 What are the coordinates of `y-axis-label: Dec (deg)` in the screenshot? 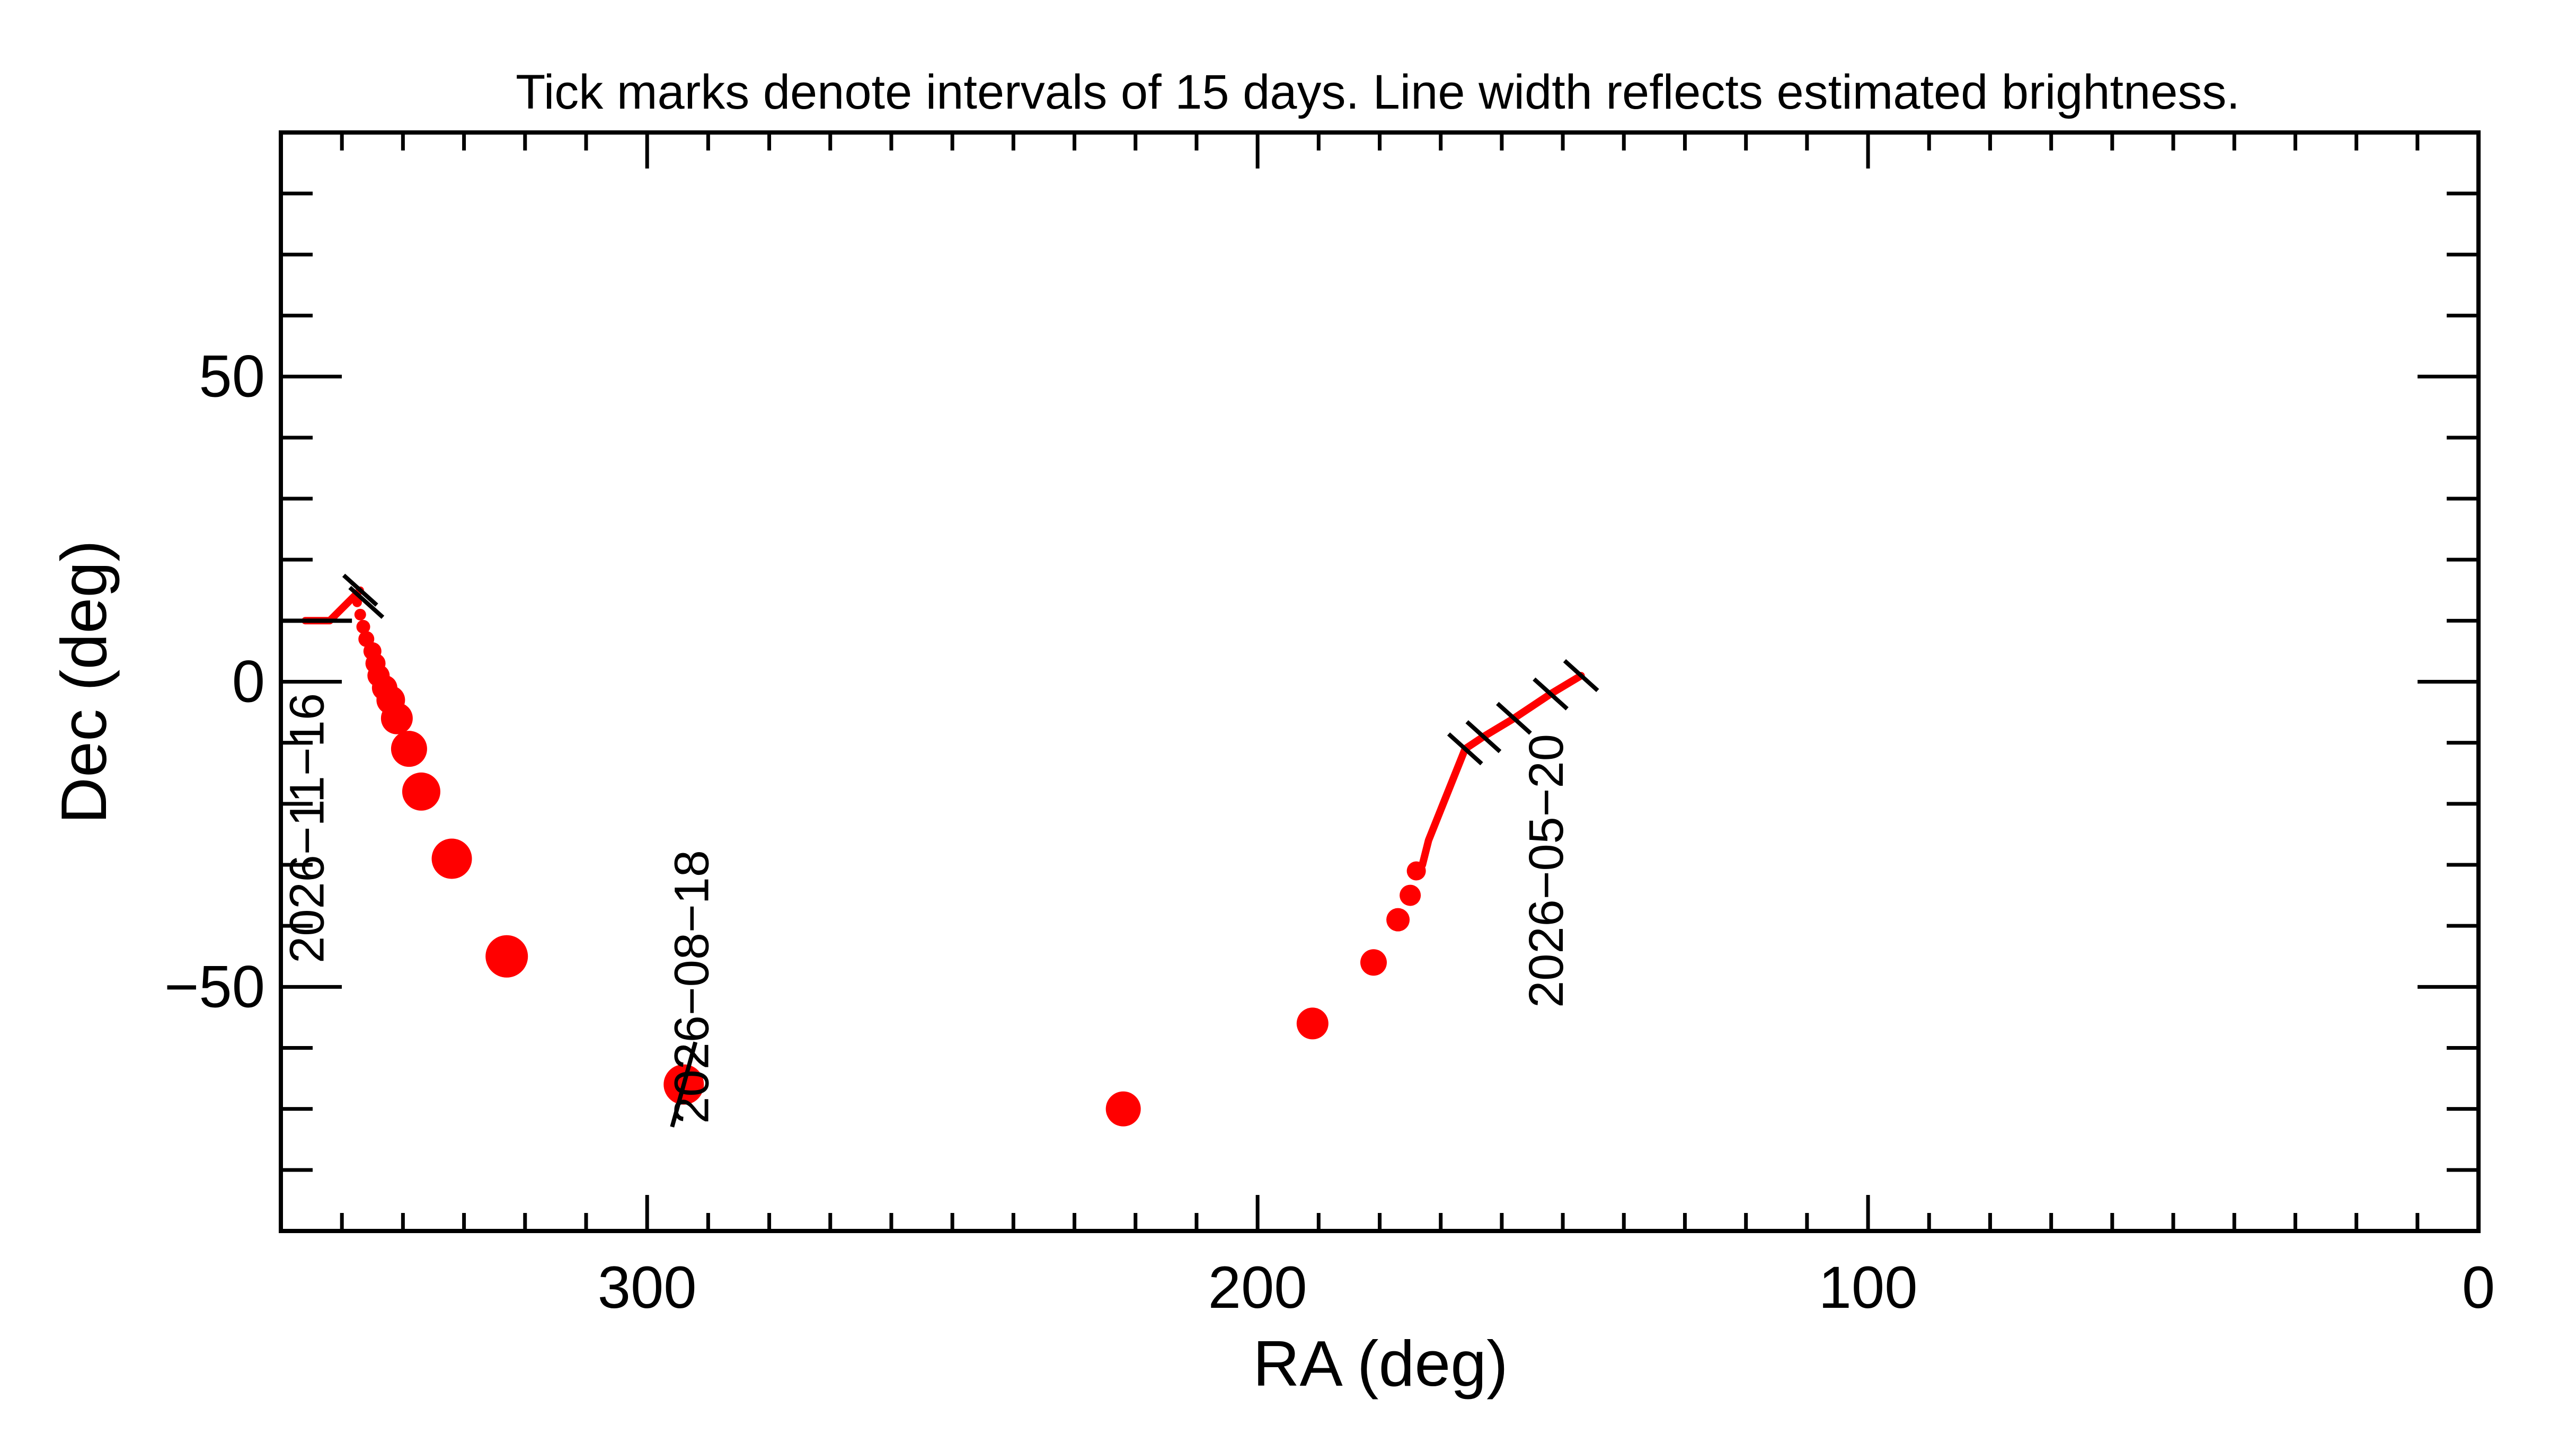 It's located at (84, 682).